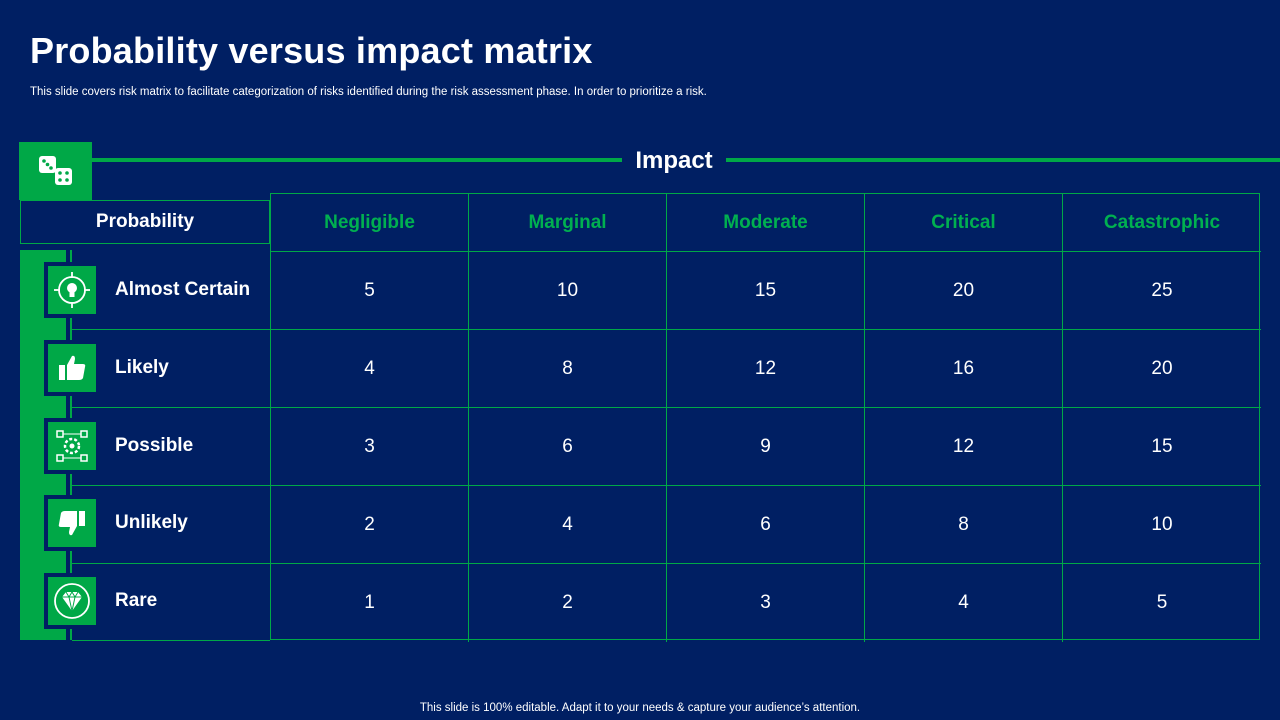 The height and width of the screenshot is (720, 1280). Describe the element at coordinates (1003, 160) in the screenshot. I see `impact-line-right` at that location.